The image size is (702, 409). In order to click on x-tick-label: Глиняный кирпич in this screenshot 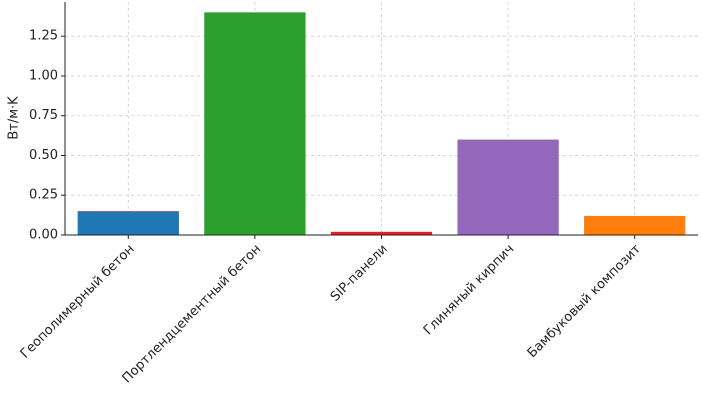, I will do `click(469, 290)`.